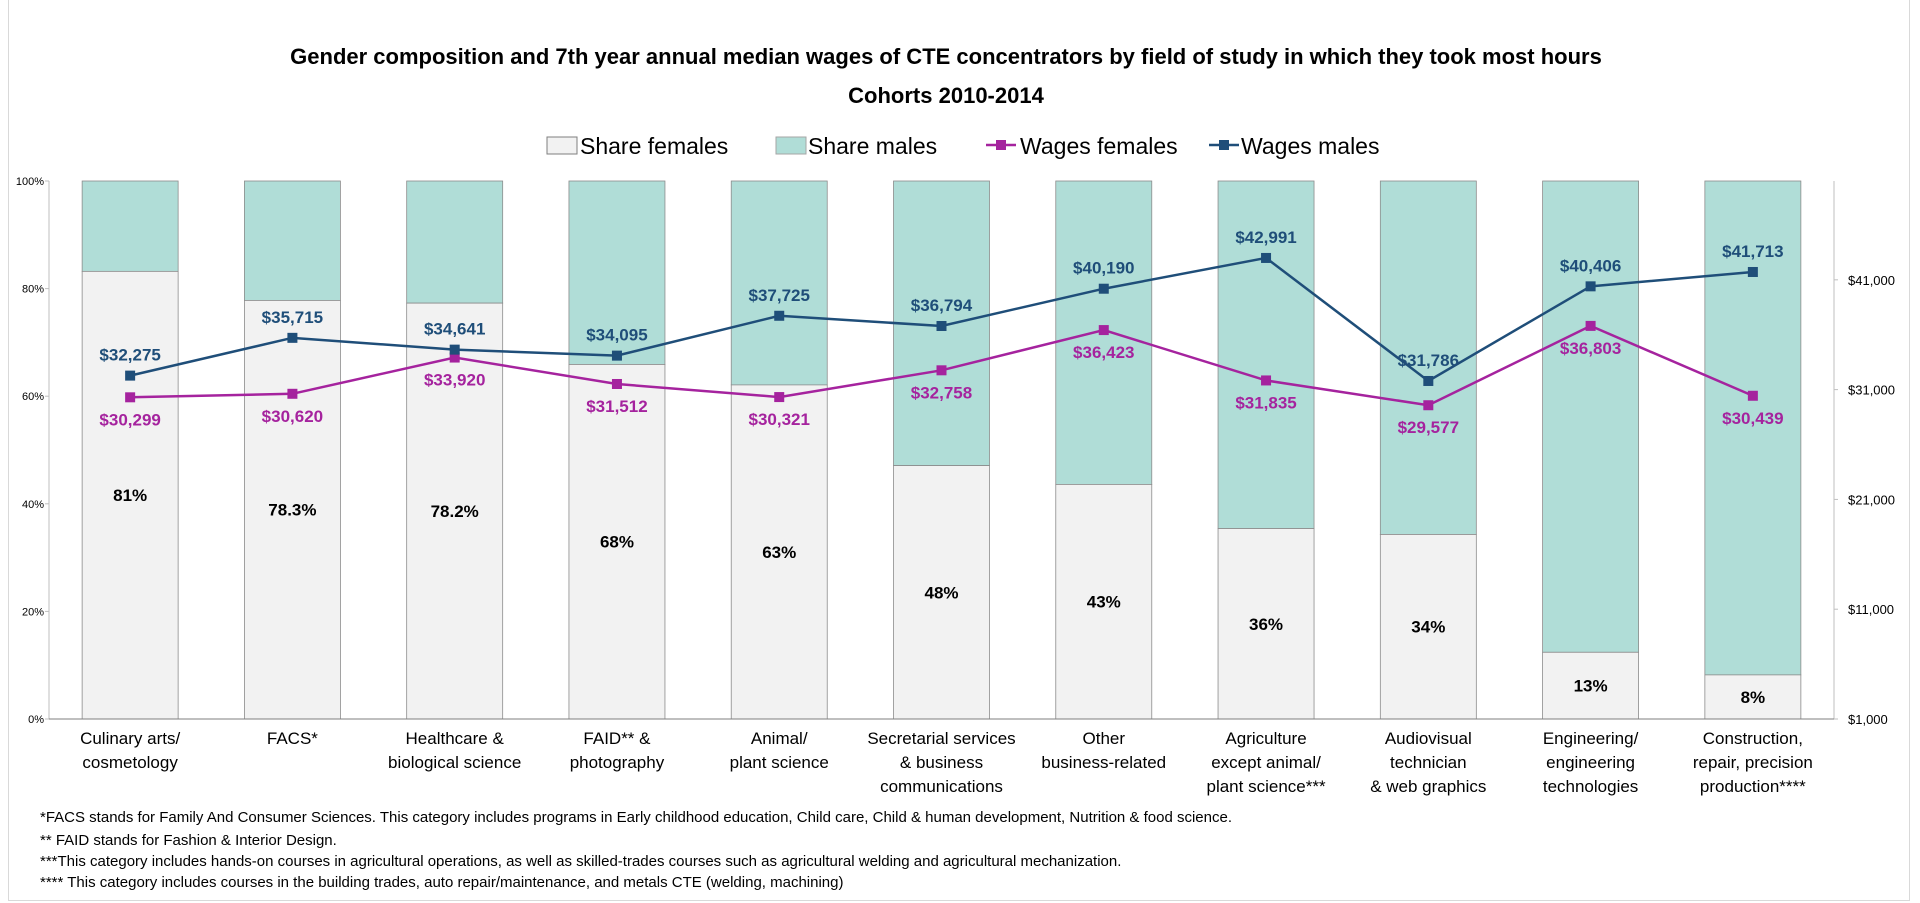  What do you see at coordinates (130, 762) in the screenshot?
I see `category-label: cosmetology` at bounding box center [130, 762].